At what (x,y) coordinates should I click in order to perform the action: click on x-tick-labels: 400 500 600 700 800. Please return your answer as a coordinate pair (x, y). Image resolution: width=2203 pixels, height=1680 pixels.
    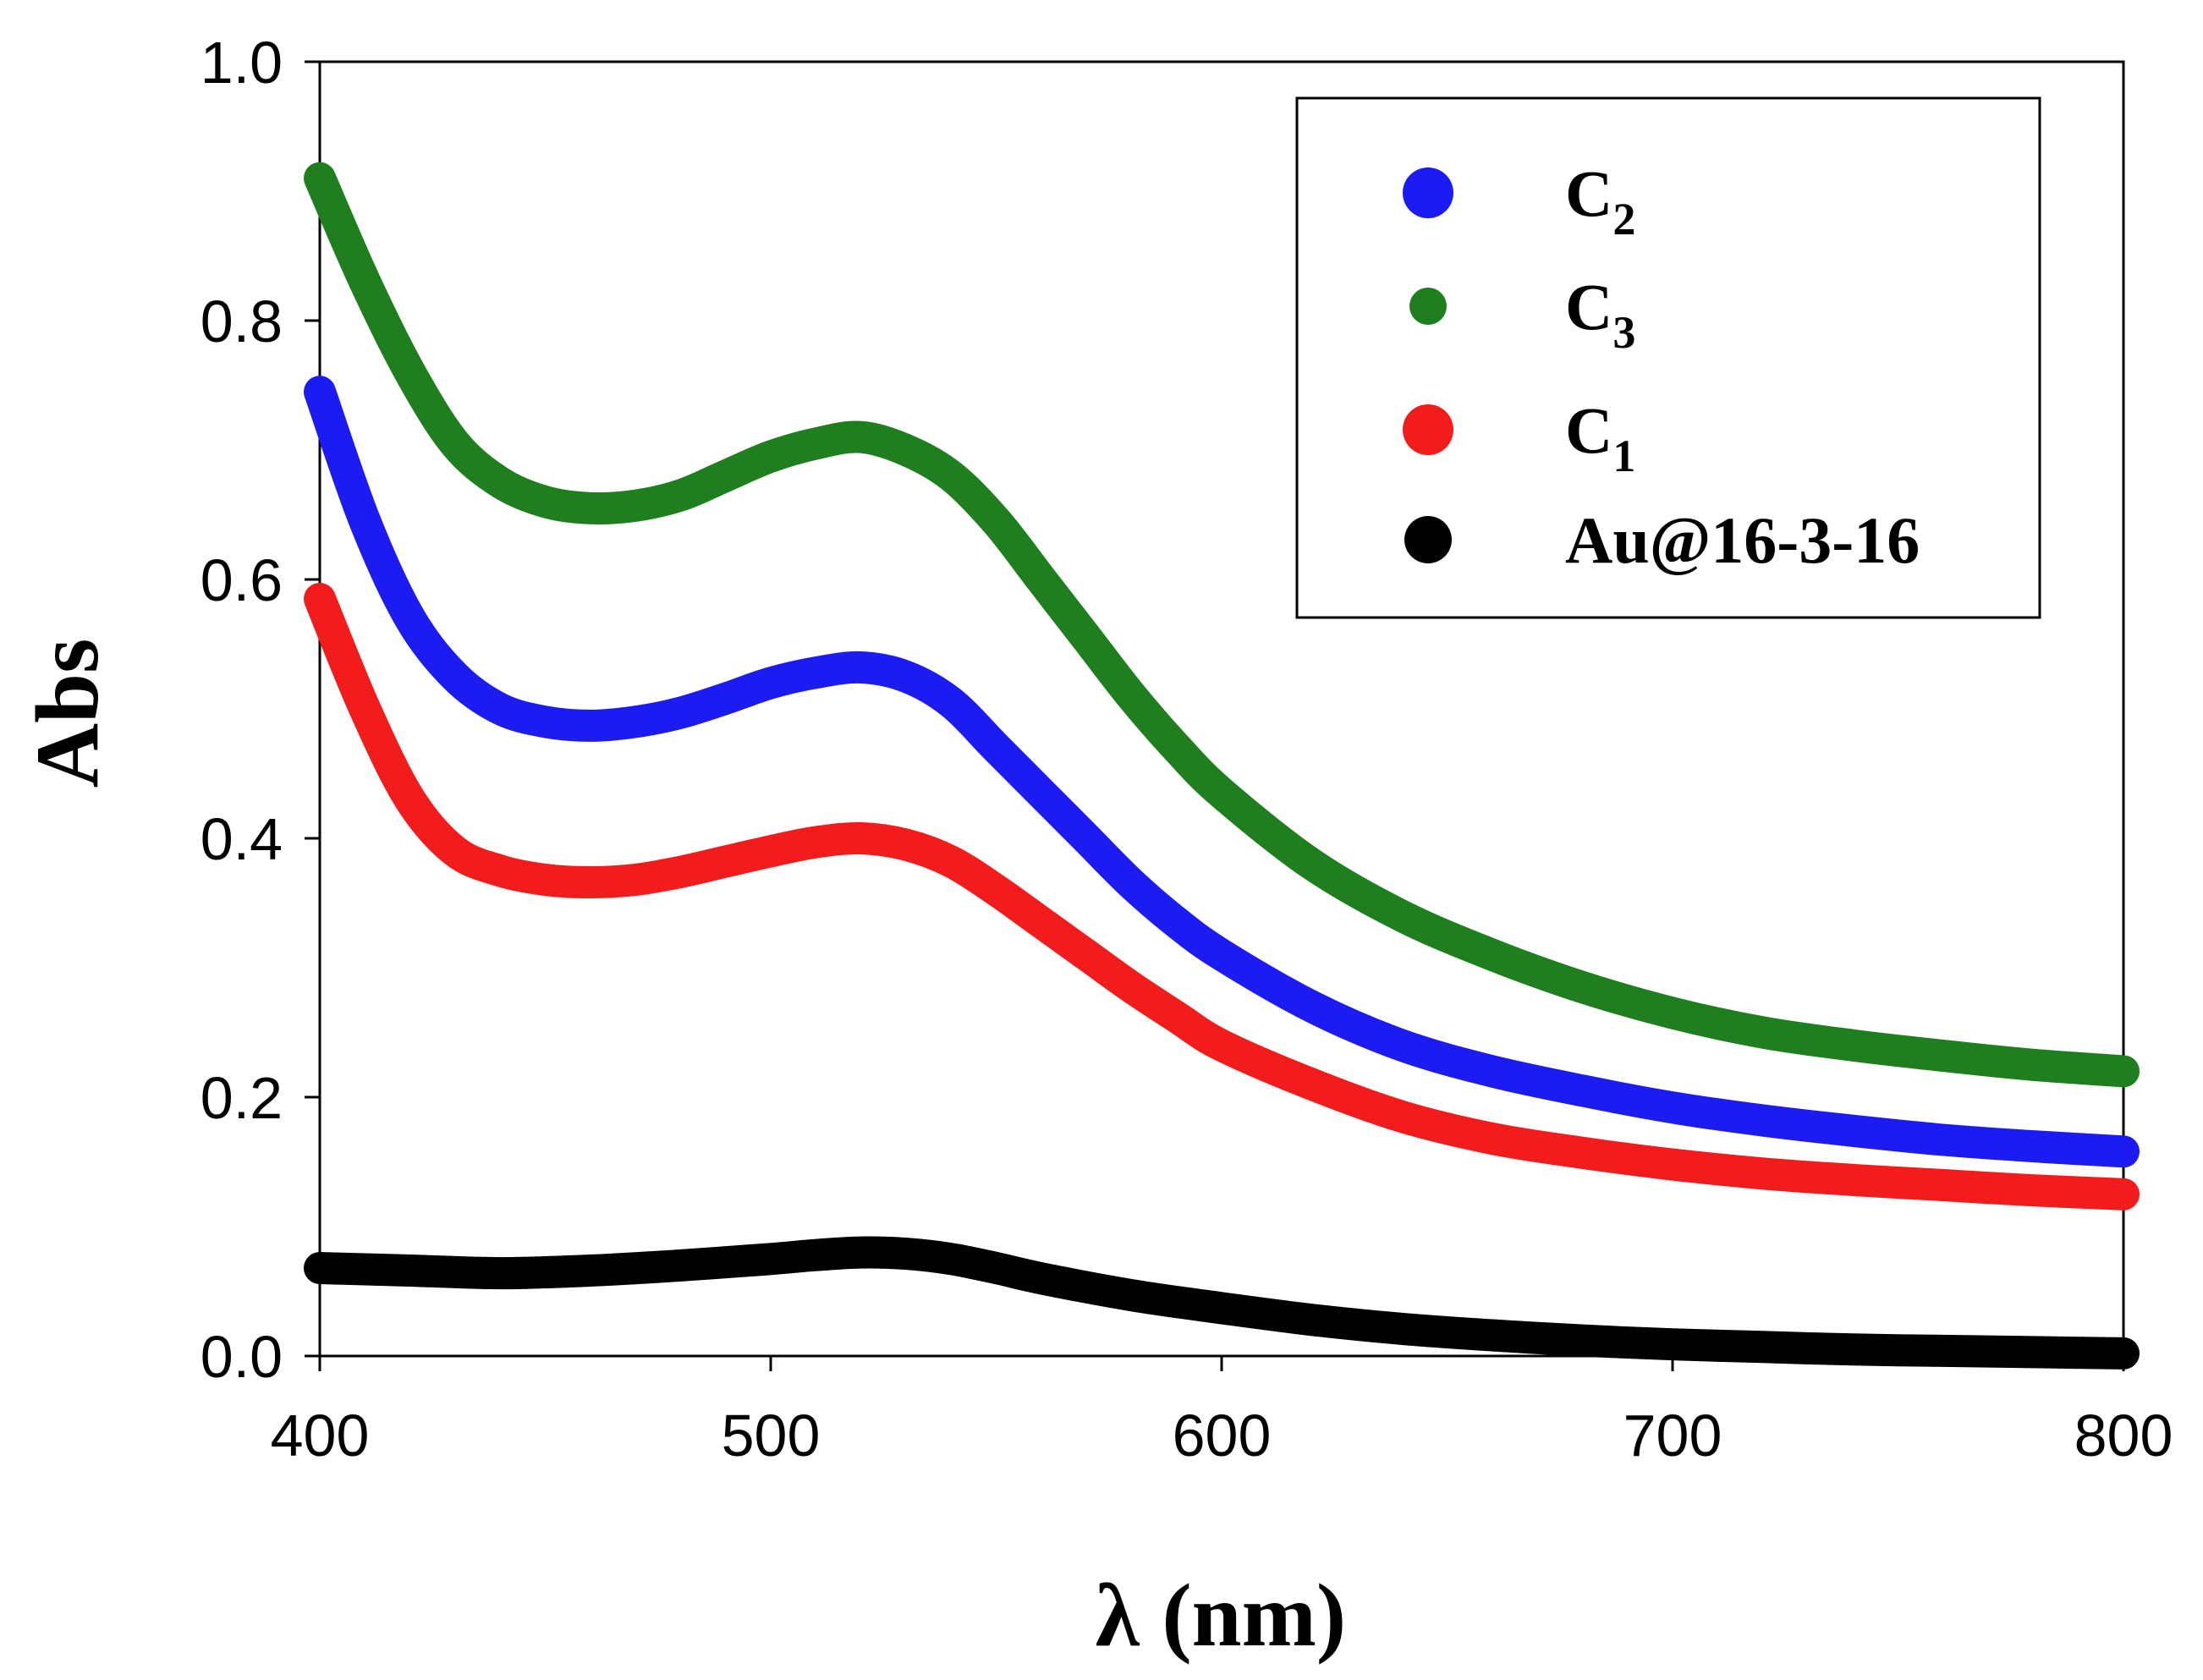
    Looking at the image, I should click on (1222, 1436).